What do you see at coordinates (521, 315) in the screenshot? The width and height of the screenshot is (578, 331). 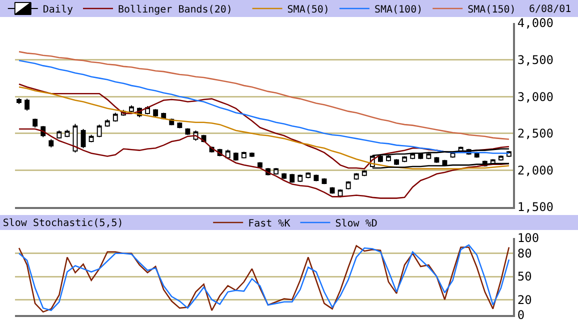 I see `y-tick-label: 0` at bounding box center [521, 315].